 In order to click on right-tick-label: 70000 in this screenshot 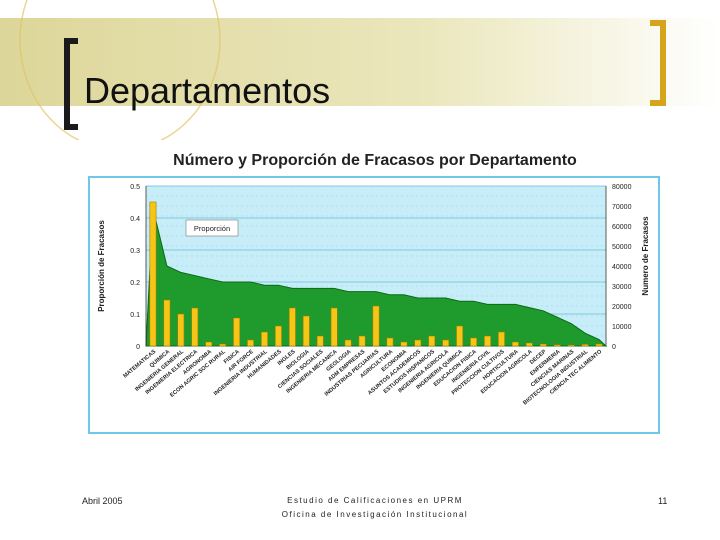, I will do `click(622, 207)`.